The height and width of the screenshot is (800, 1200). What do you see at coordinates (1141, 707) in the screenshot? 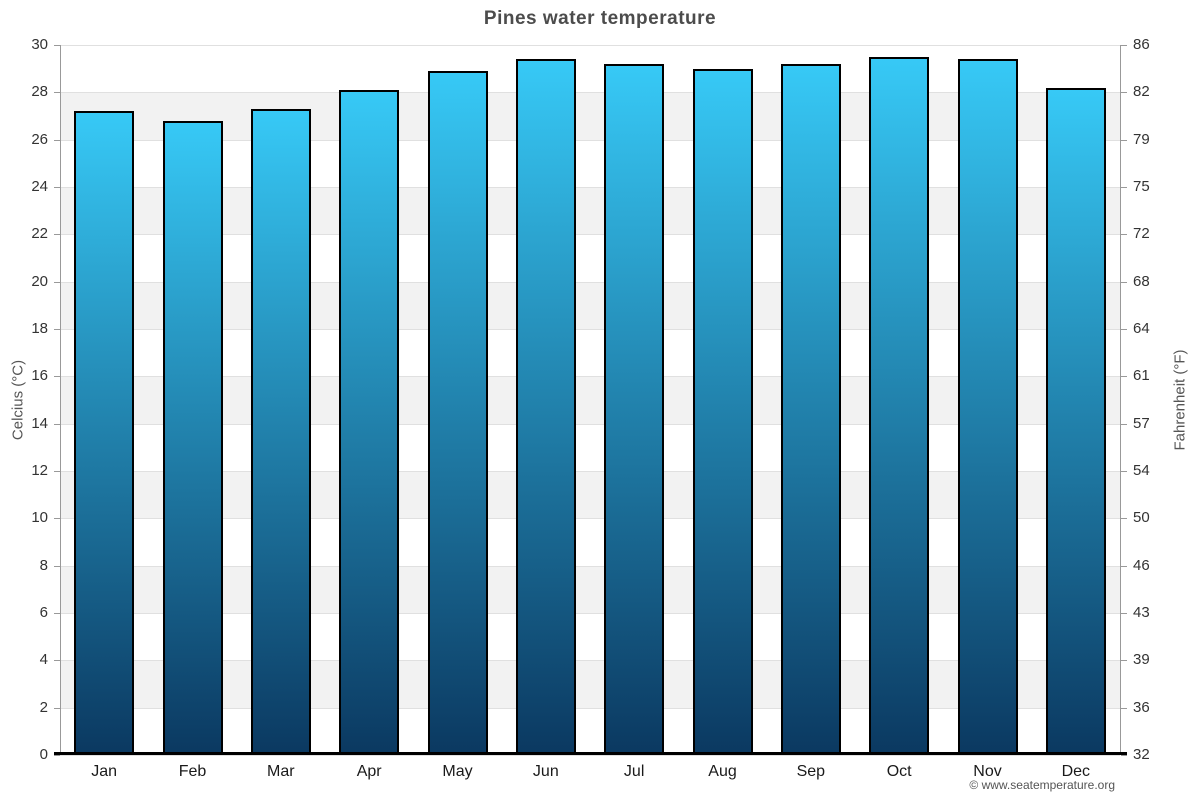
I see `y-tick-label-fahrenheit: 36` at bounding box center [1141, 707].